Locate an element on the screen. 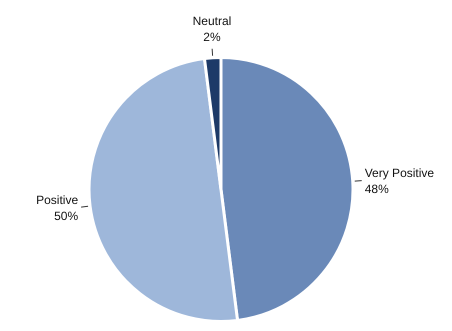 This screenshot has width=452, height=331. data-label: 50% is located at coordinates (66, 215).